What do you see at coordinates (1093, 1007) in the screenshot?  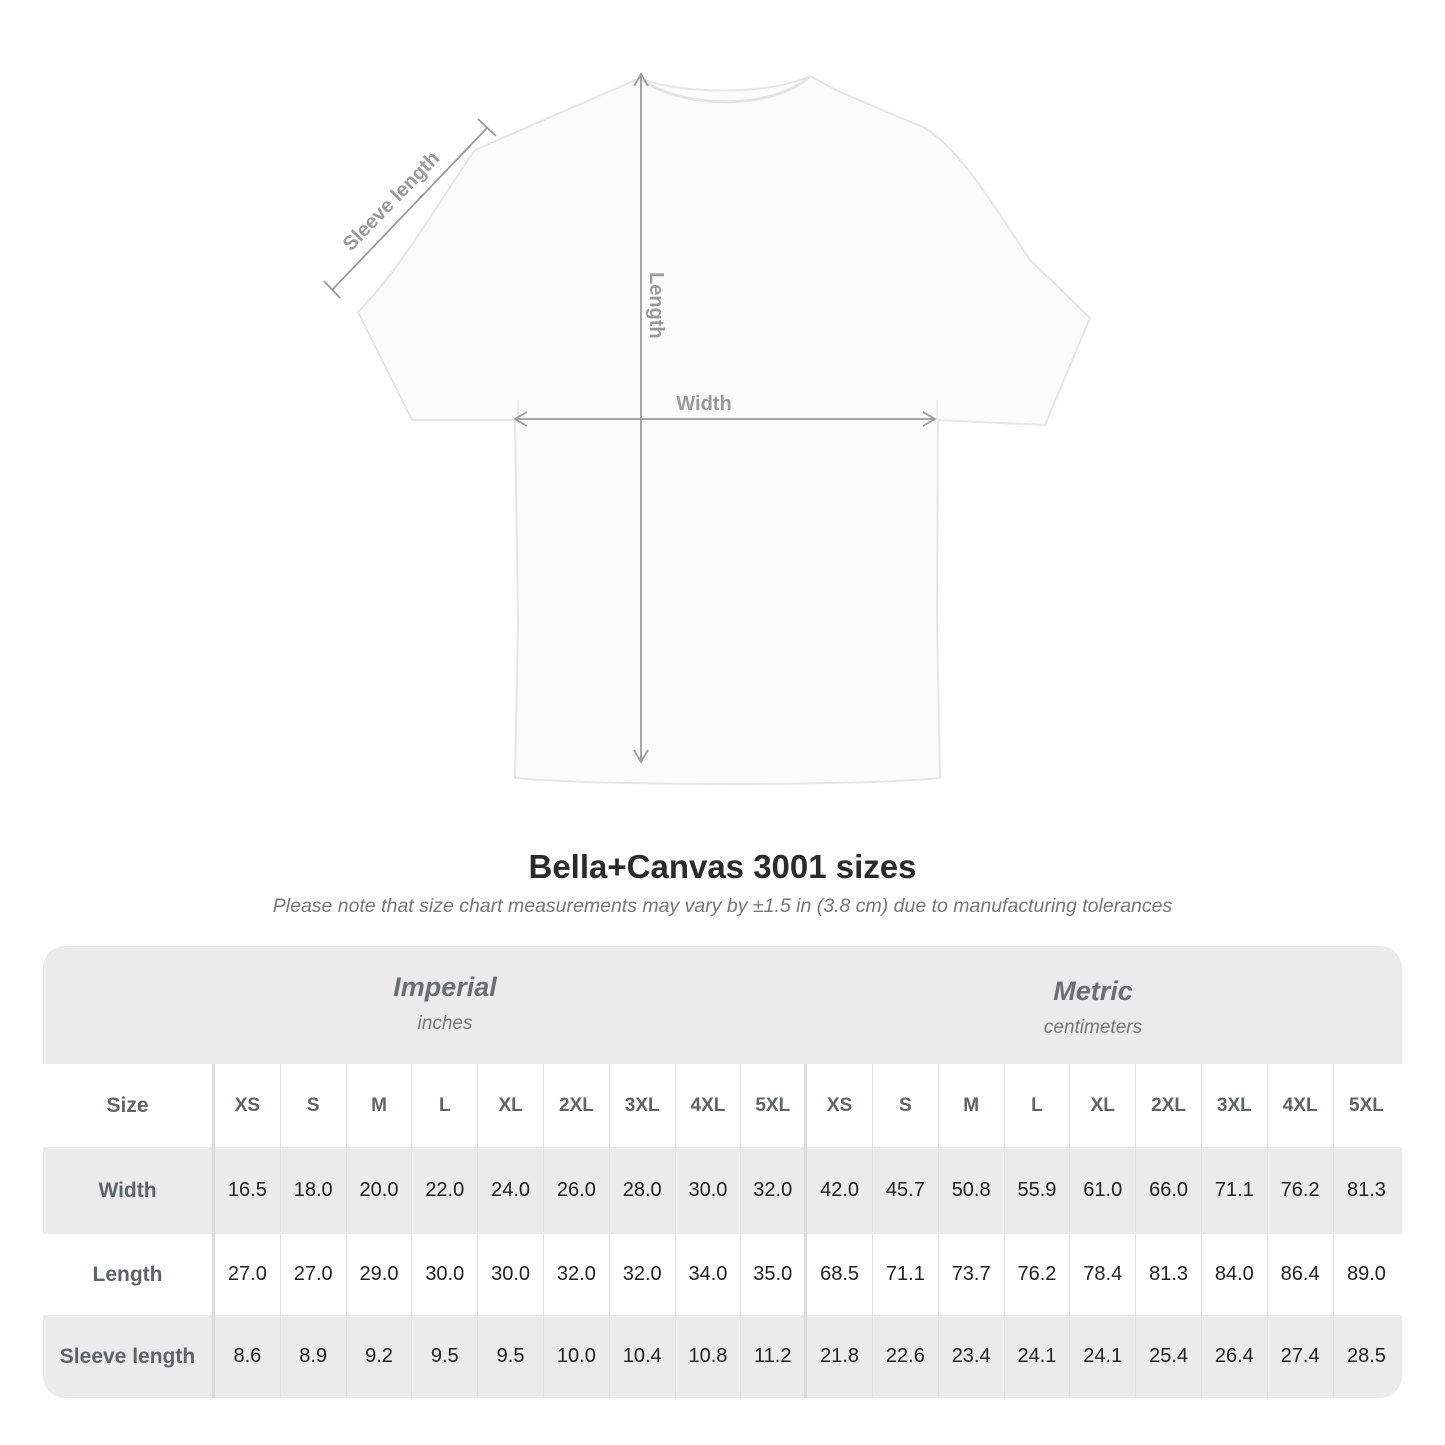 I see `metric-header: Metric centimeters` at bounding box center [1093, 1007].